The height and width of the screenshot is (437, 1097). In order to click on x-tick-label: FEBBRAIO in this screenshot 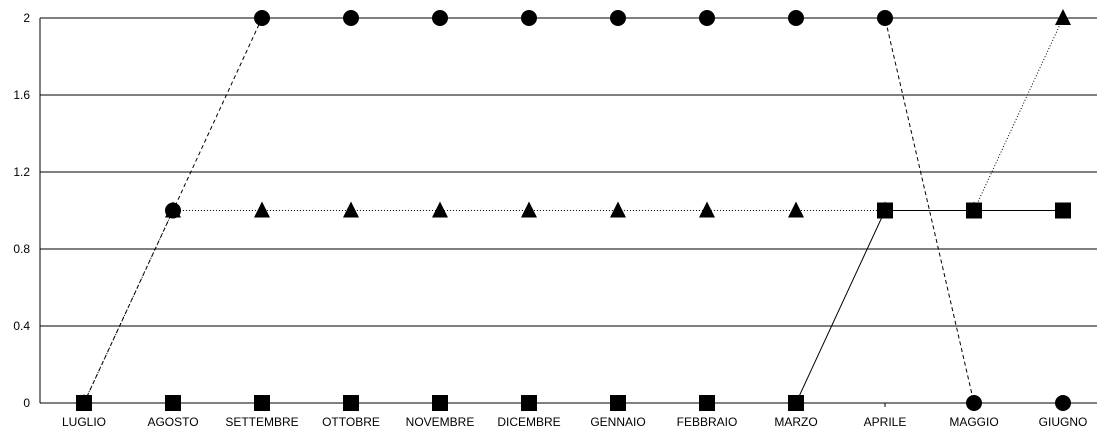, I will do `click(707, 422)`.